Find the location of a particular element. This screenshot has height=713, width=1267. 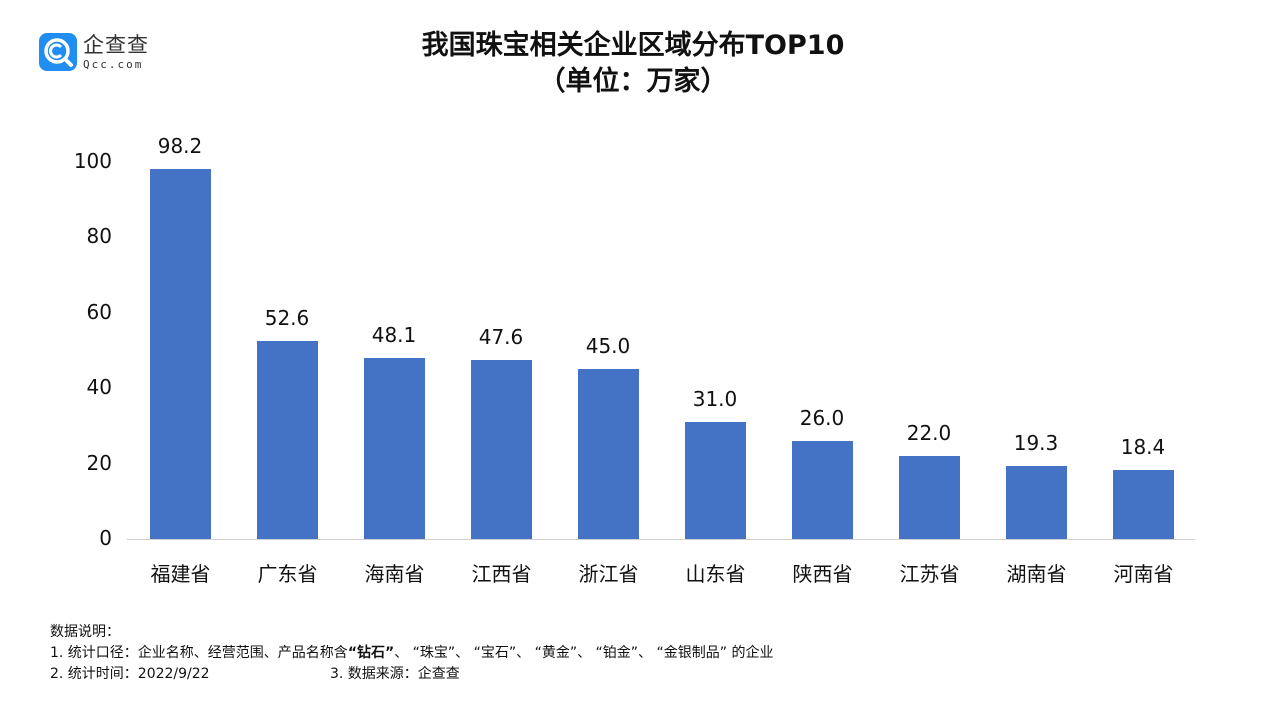

data-label: 52.6 is located at coordinates (287, 317).